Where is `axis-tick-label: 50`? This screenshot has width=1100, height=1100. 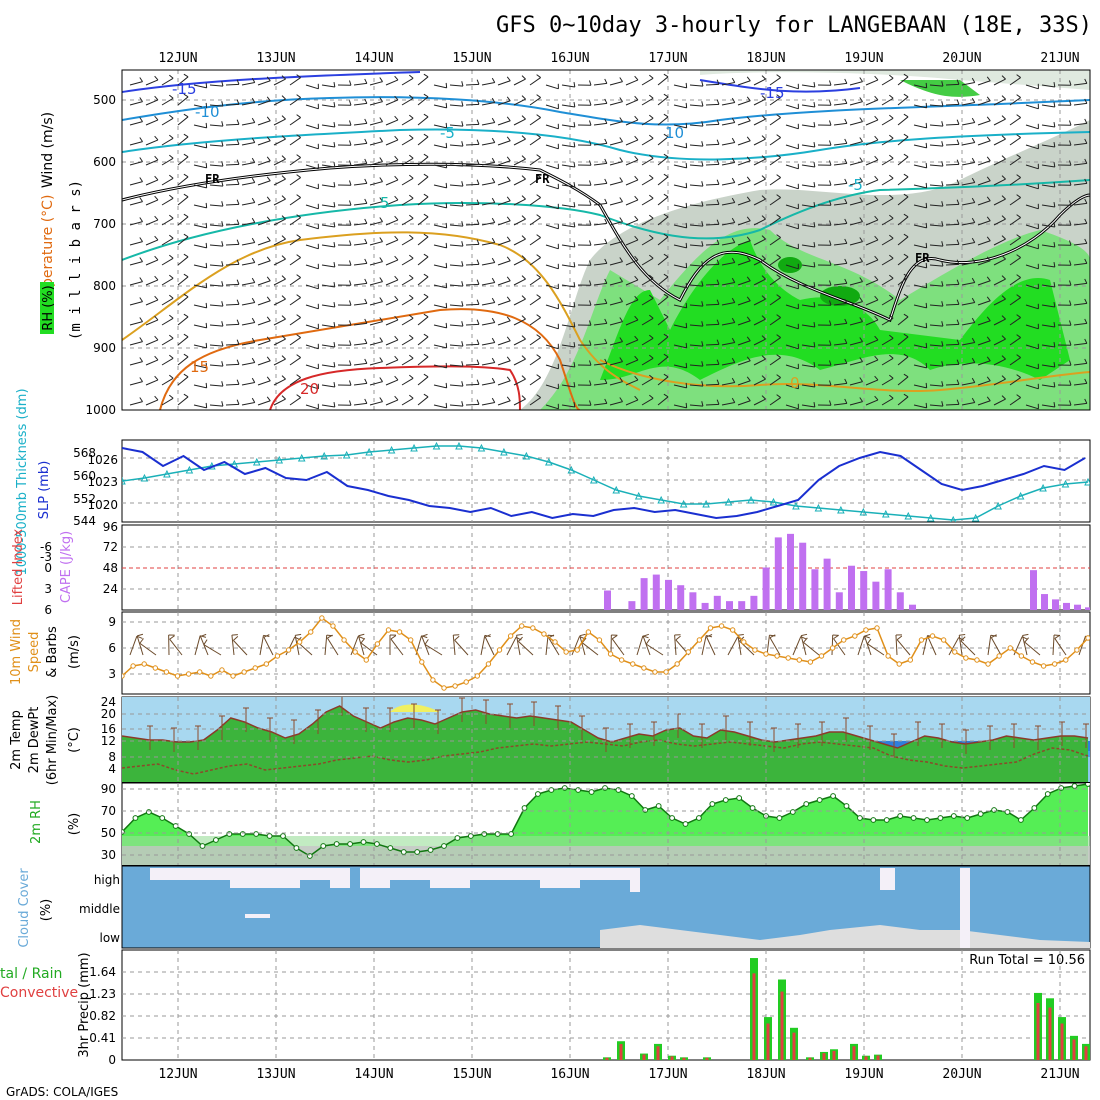 axis-tick-label: 50 is located at coordinates (108, 833).